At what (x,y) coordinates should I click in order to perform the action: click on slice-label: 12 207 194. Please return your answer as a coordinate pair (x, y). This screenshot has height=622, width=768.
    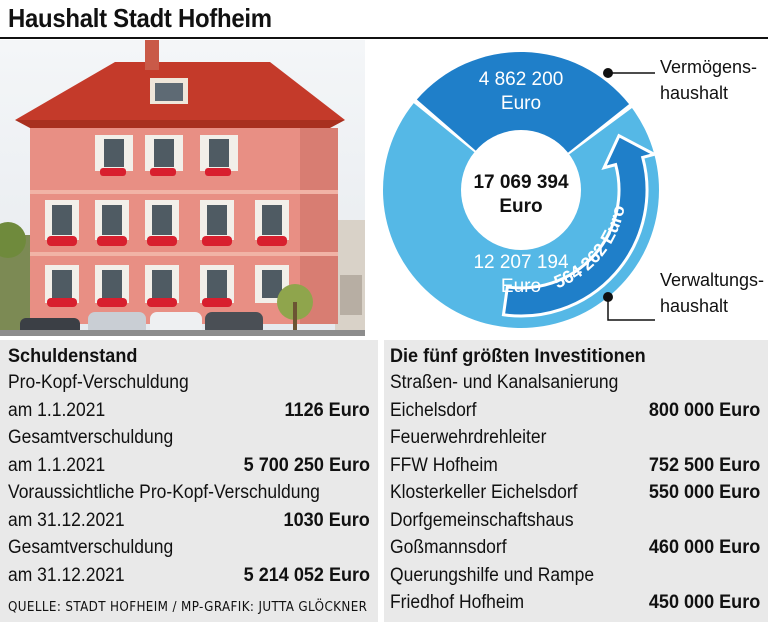
    Looking at the image, I should click on (521, 262).